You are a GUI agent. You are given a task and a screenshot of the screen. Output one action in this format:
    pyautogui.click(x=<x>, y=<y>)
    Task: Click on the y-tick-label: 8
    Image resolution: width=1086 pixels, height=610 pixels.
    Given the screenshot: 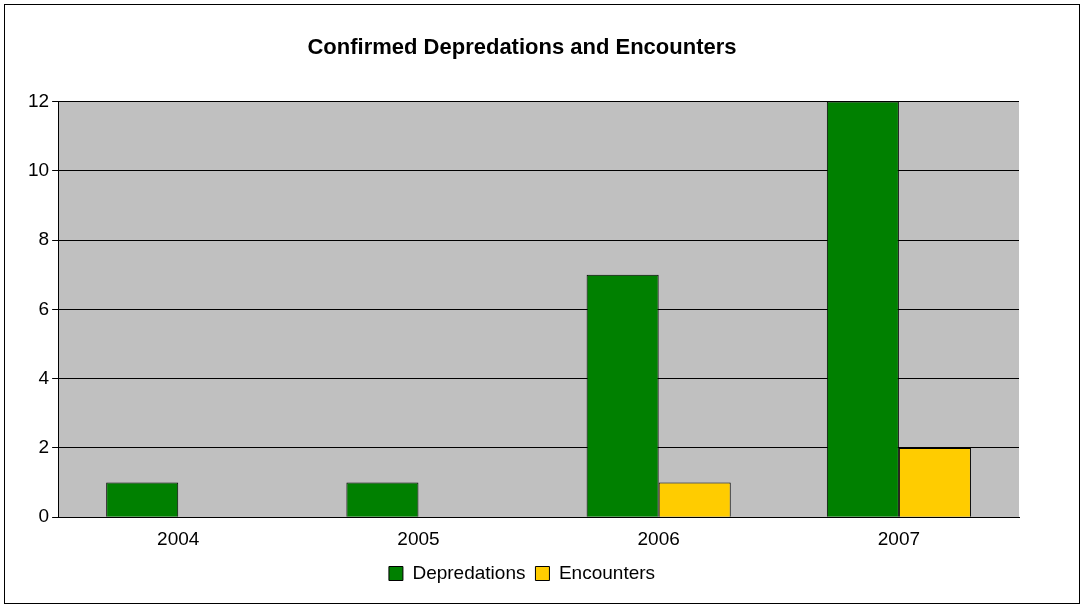 What is the action you would take?
    pyautogui.click(x=44, y=239)
    